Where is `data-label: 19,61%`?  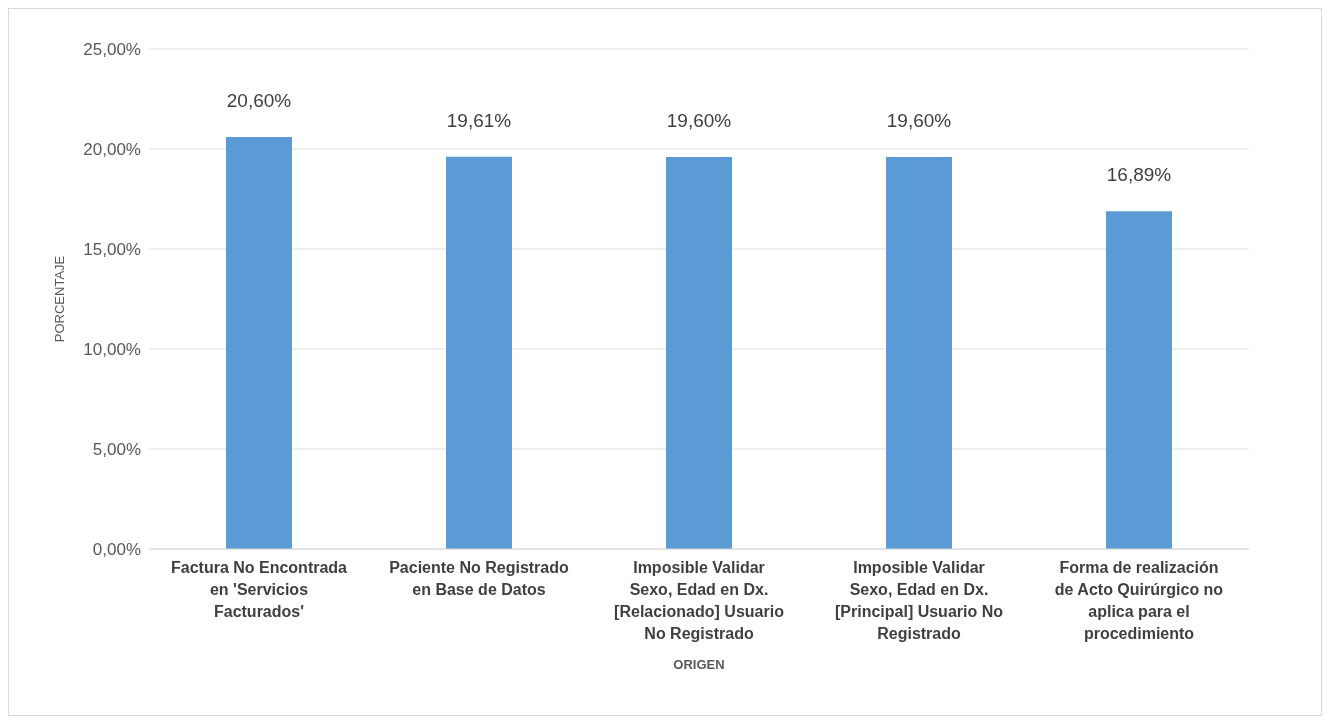 data-label: 19,61% is located at coordinates (479, 120).